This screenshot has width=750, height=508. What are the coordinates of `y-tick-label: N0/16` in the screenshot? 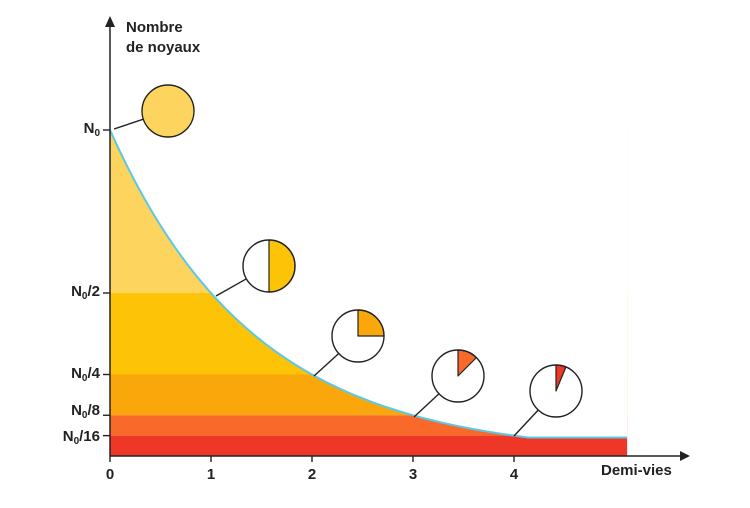 It's located at (50, 437).